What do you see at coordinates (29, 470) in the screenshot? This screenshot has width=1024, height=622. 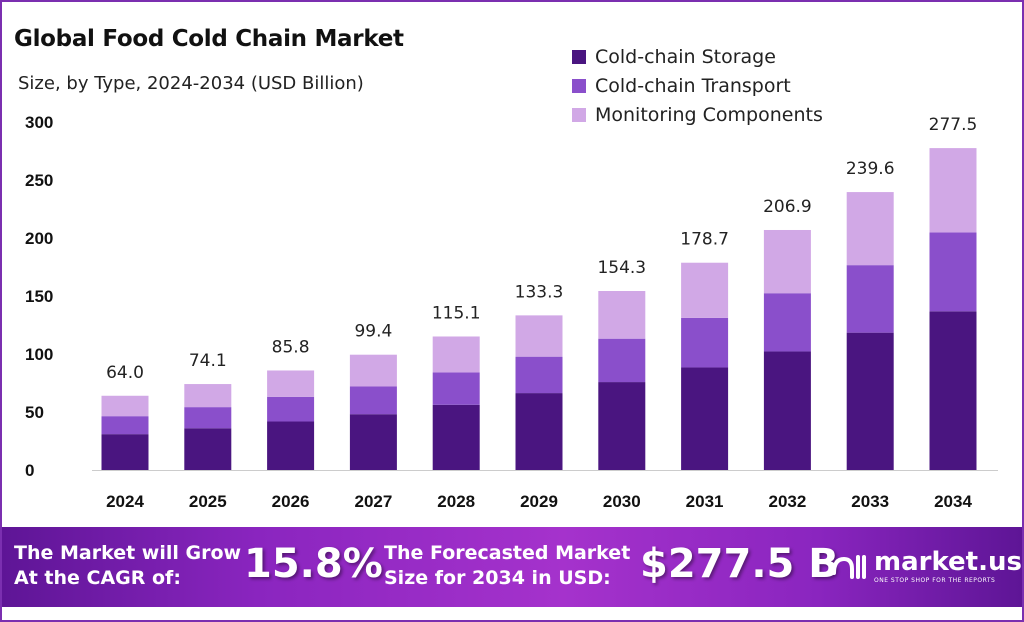 I see `y-tick-label: 0` at bounding box center [29, 470].